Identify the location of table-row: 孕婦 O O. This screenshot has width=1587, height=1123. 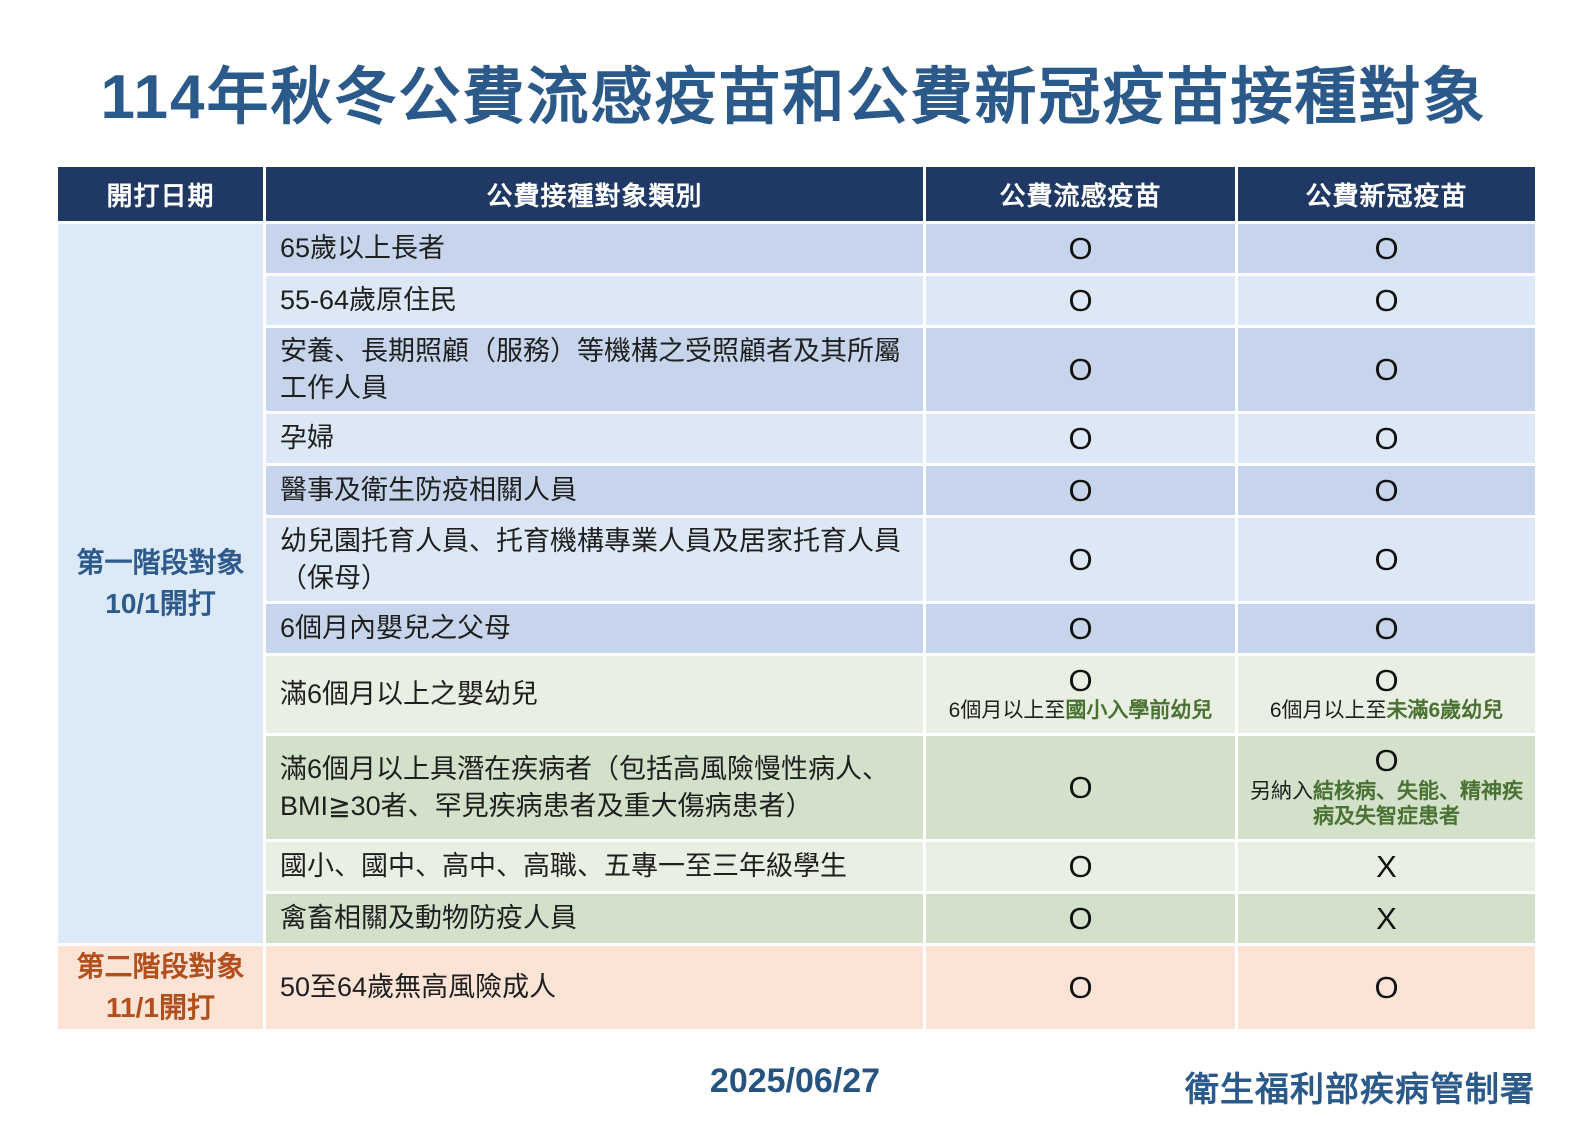
(797, 438).